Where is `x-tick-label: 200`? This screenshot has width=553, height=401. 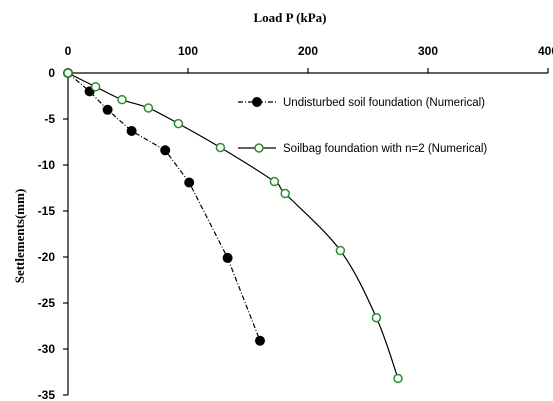 x-tick-label: 200 is located at coordinates (308, 51).